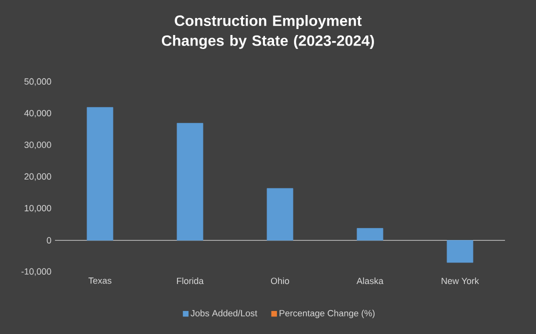 The width and height of the screenshot is (536, 334). I want to click on legend-label: Percentage Change (%), so click(327, 314).